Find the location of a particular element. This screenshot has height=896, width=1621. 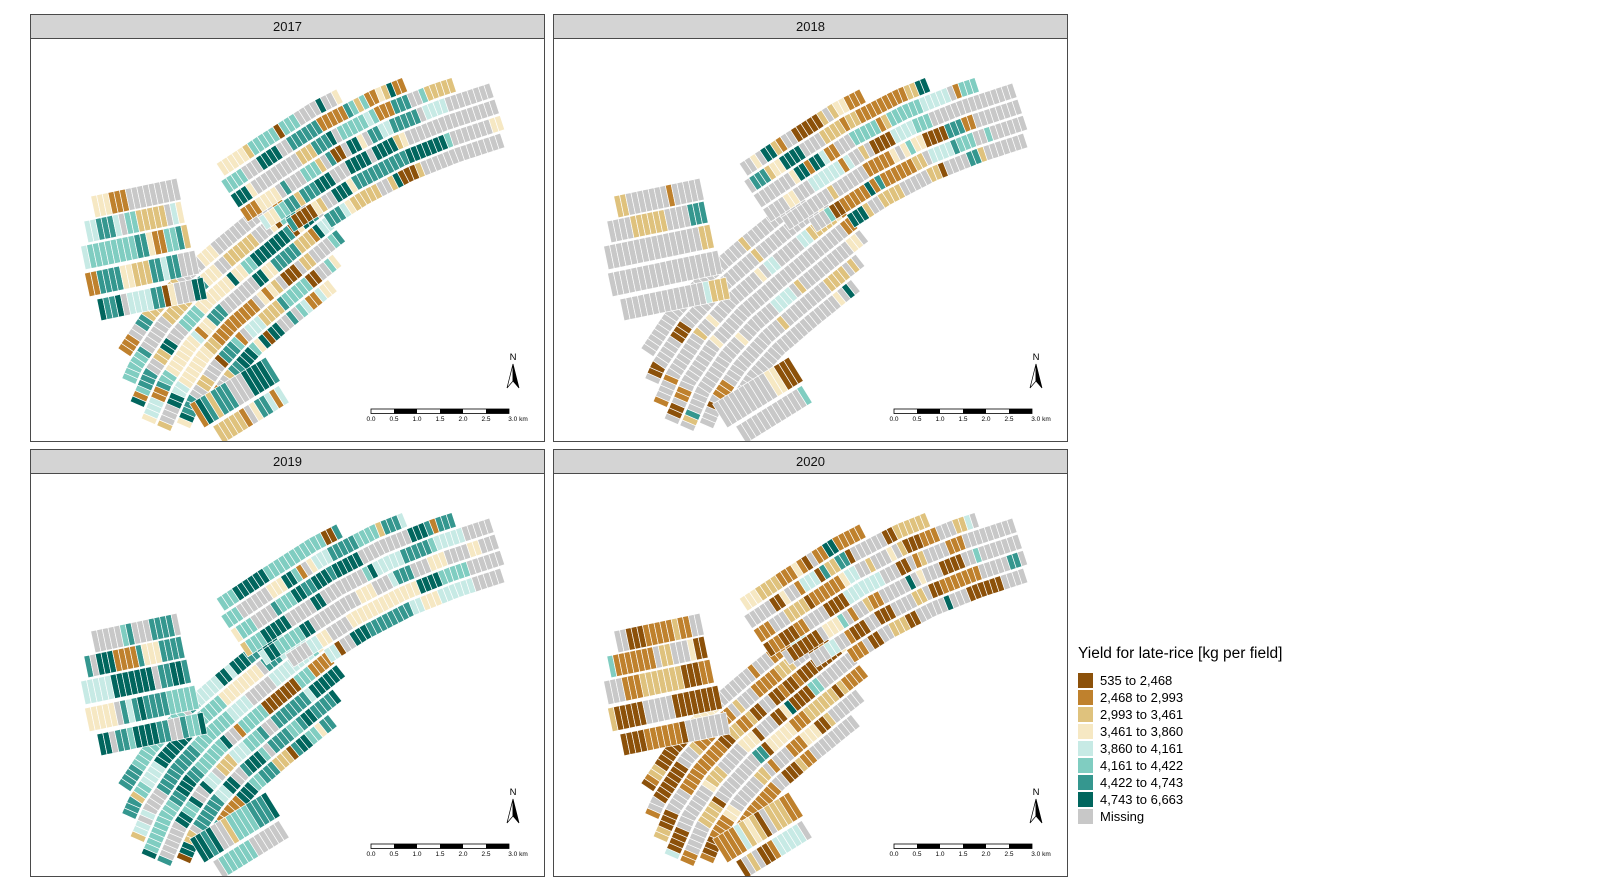

facet-strip: 2019 is located at coordinates (287, 461).